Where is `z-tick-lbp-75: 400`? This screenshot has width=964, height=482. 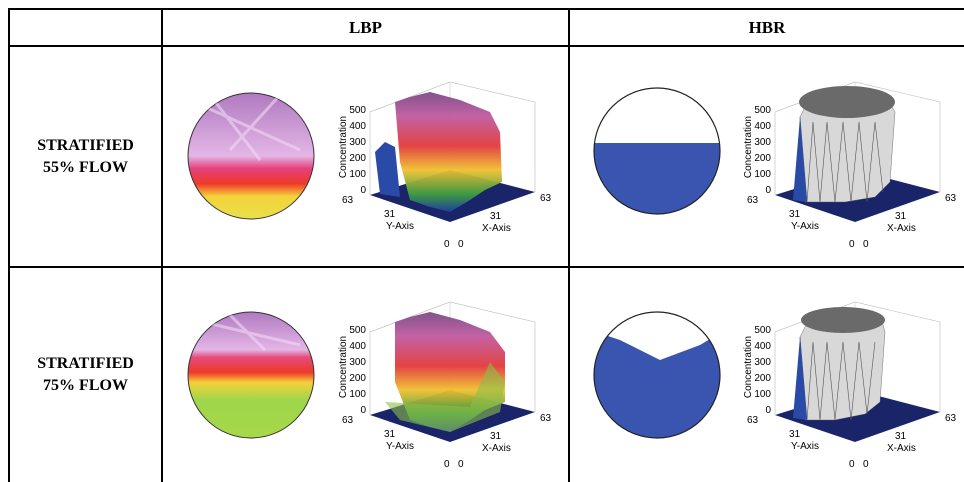
z-tick-lbp-75: 400 is located at coordinates (357, 346).